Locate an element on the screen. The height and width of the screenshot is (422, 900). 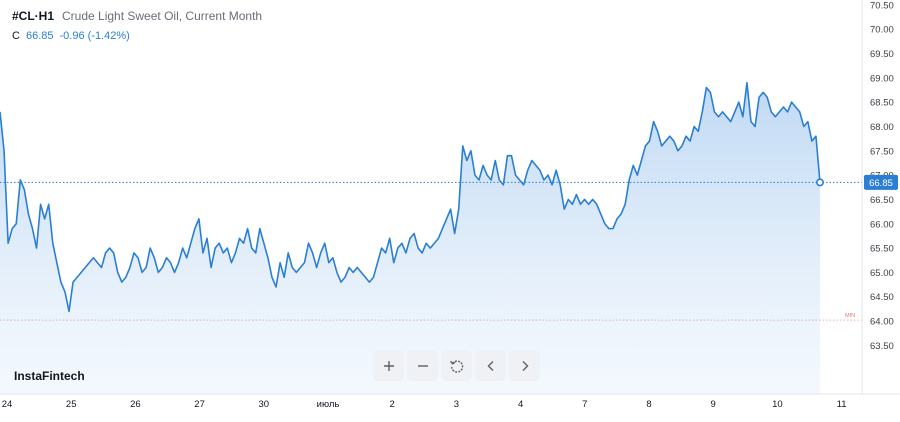
time-tick-label: 2 is located at coordinates (392, 404).